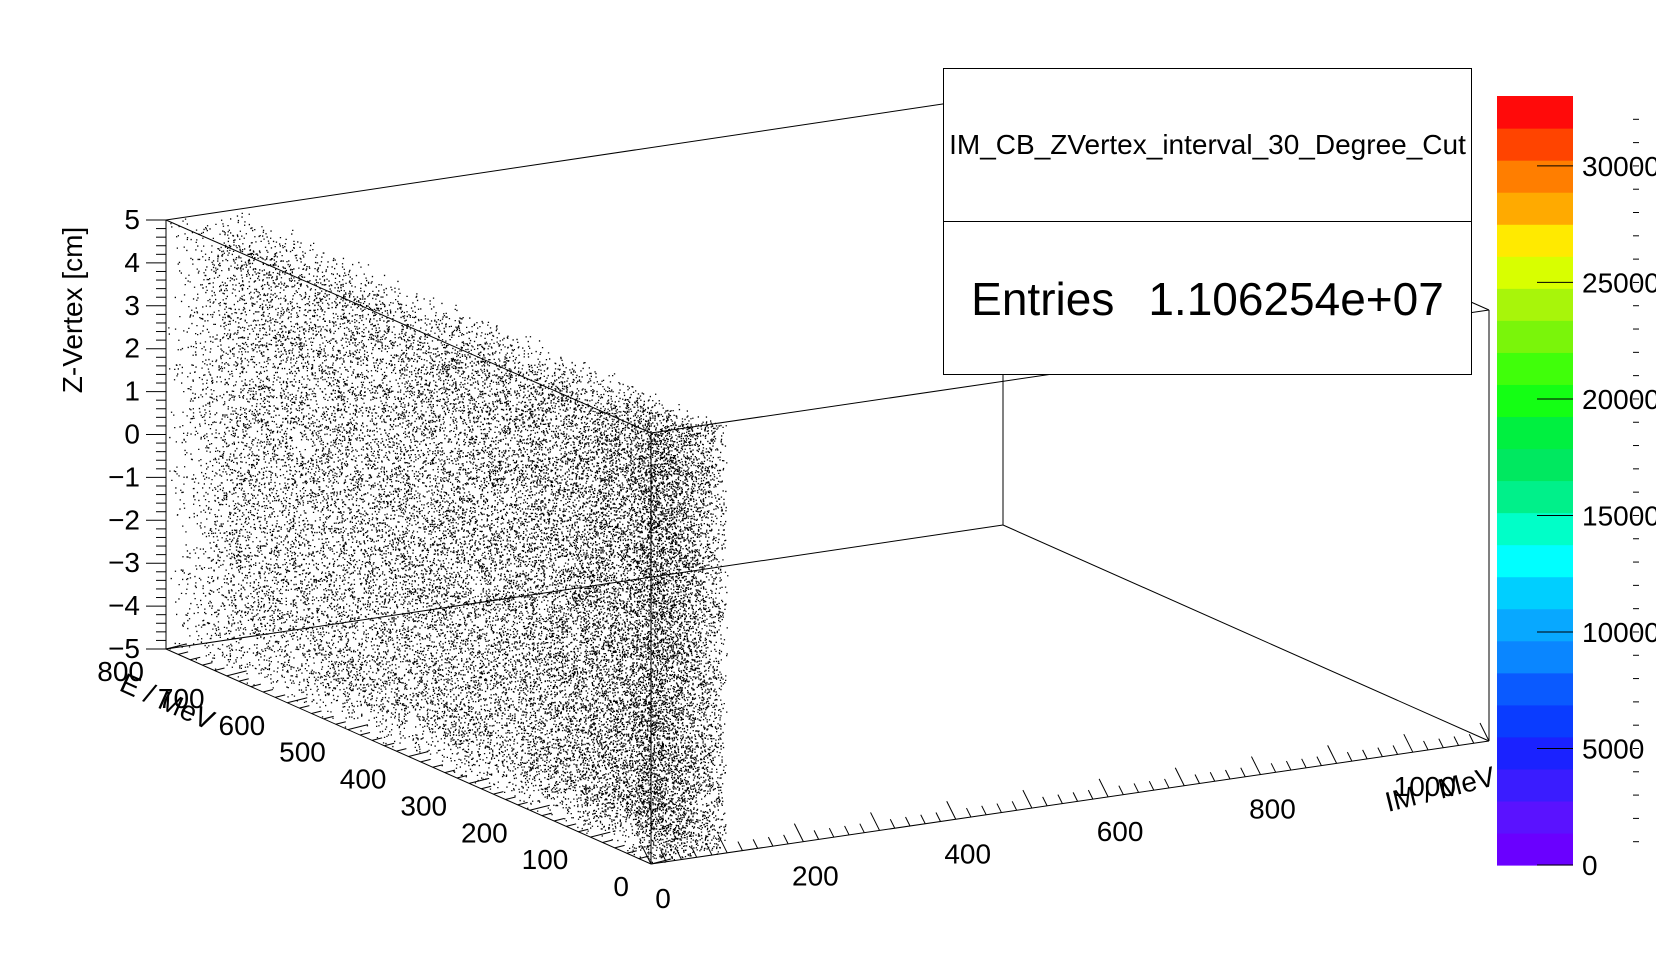  What do you see at coordinates (815, 876) in the screenshot?
I see `im-tick-label: 200` at bounding box center [815, 876].